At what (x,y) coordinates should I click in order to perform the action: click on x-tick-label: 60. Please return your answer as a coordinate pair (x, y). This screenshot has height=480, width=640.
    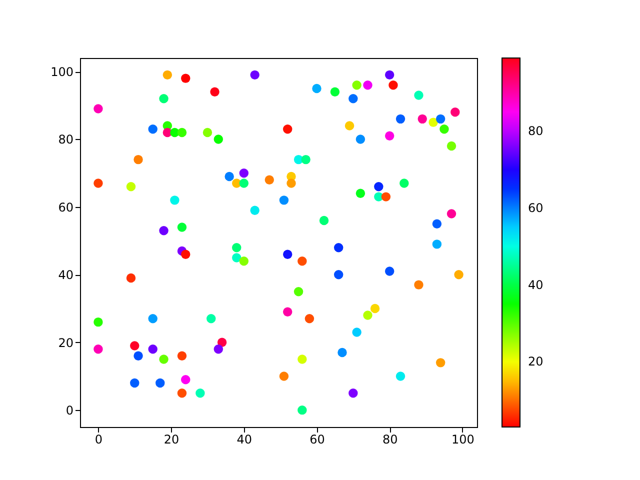
    Looking at the image, I should click on (317, 439).